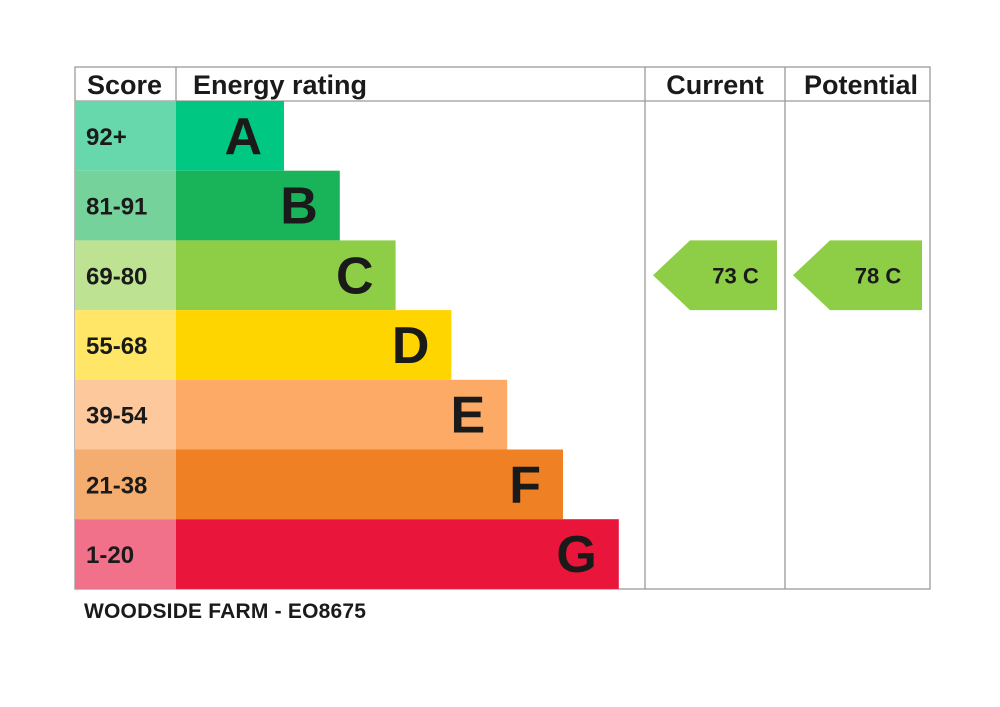  I want to click on score-range-f: 21-38, so click(116, 485).